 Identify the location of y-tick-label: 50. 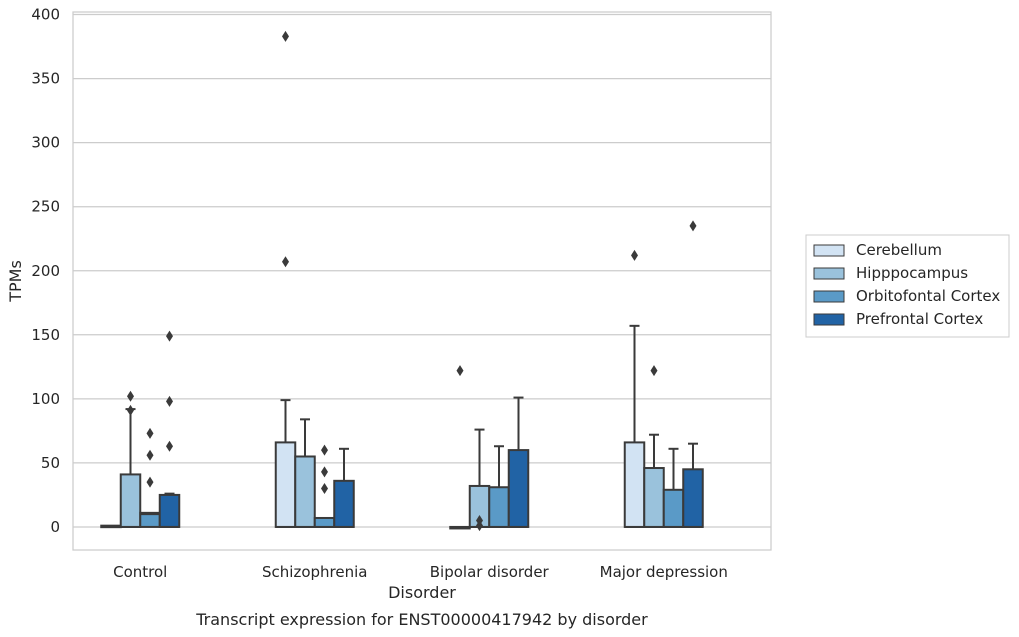
(50, 463).